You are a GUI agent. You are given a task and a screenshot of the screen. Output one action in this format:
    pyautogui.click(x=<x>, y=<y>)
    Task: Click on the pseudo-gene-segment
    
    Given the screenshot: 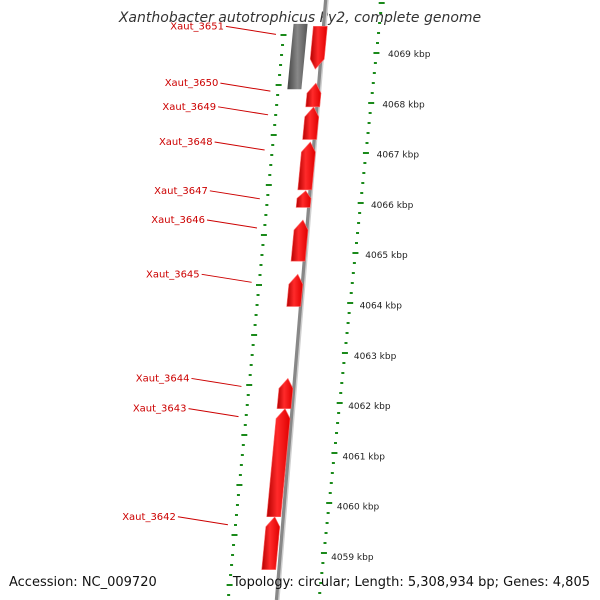 What is the action you would take?
    pyautogui.click(x=297, y=56)
    